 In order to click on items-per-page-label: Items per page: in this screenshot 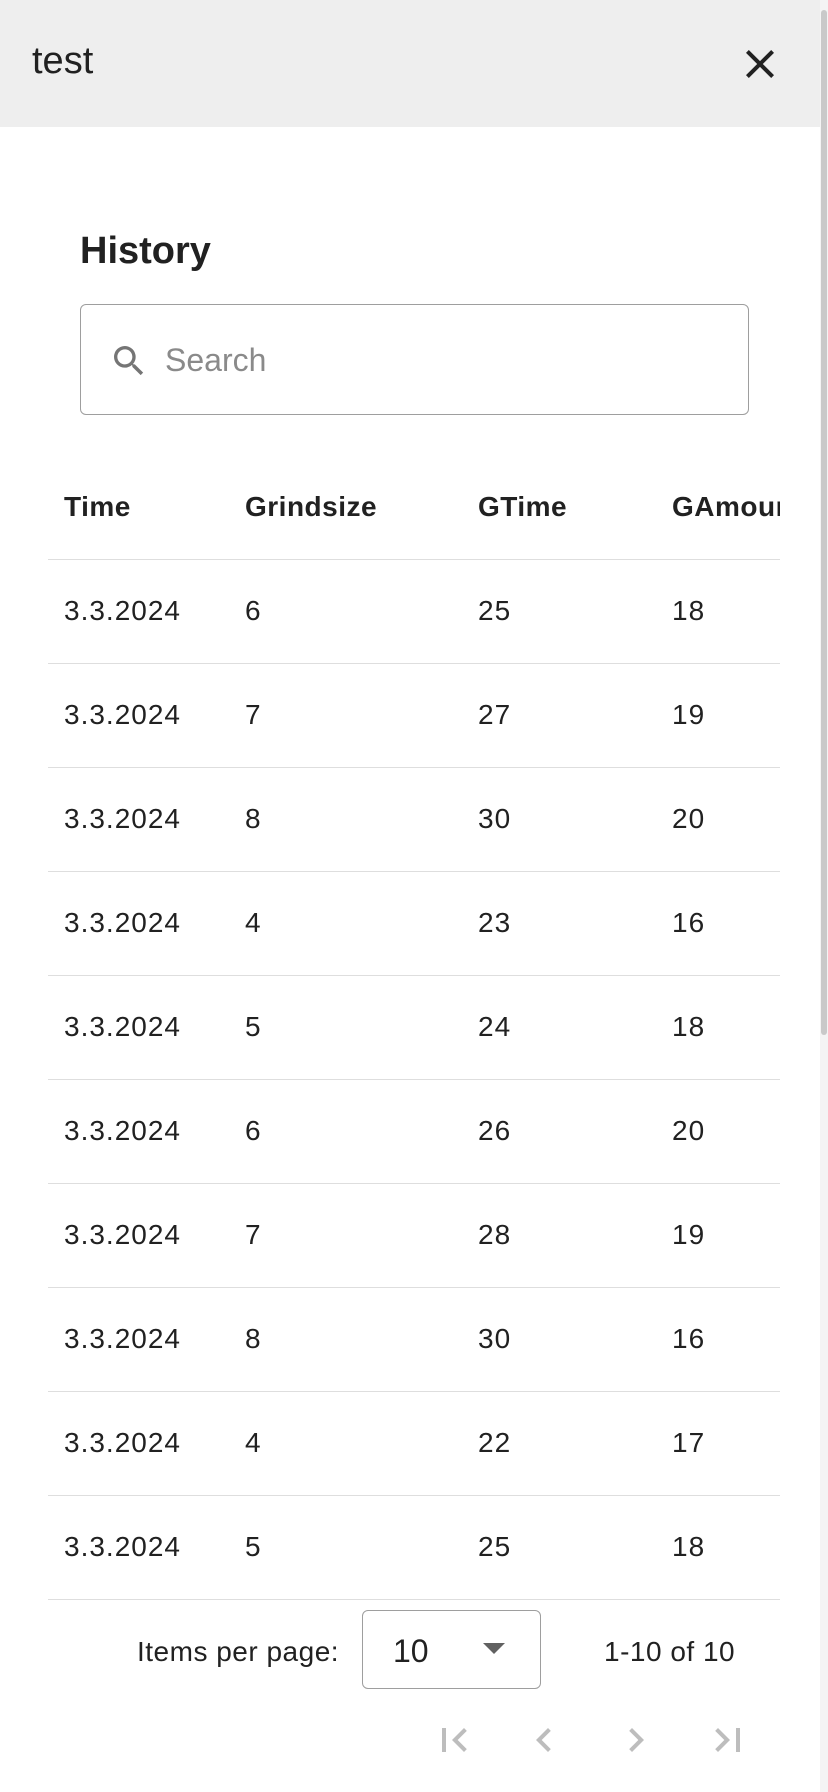, I will do `click(238, 1651)`.